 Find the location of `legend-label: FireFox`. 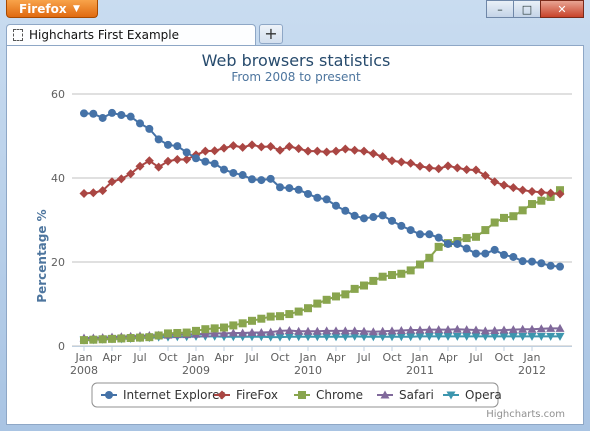

legend-label: FireFox is located at coordinates (257, 395).